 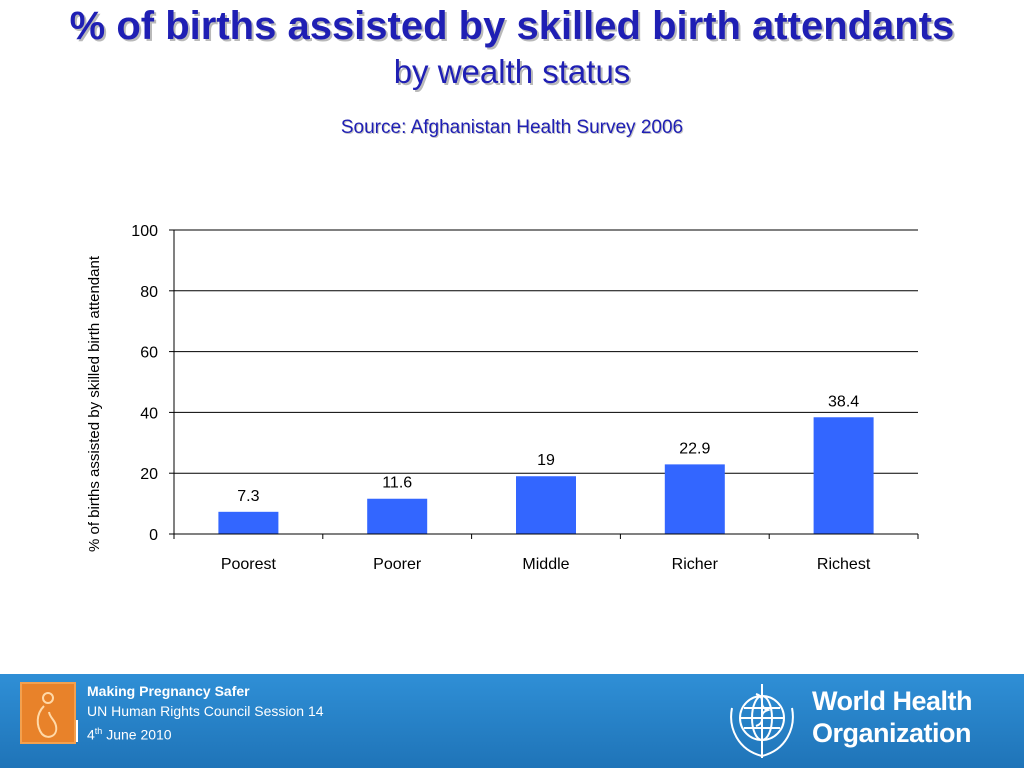 I want to click on footer-date: 4th June 2010, so click(x=129, y=733).